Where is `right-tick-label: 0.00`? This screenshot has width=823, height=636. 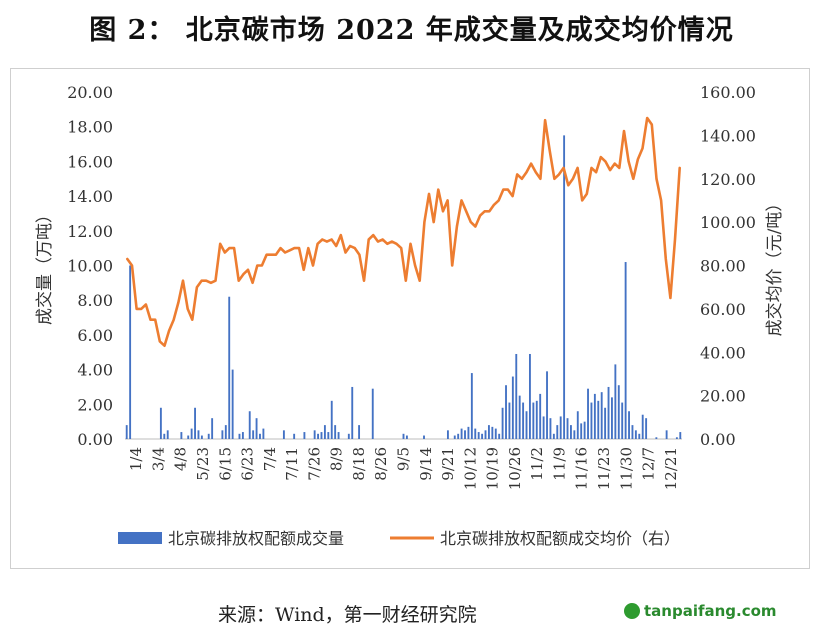
right-tick-label: 0.00 is located at coordinates (718, 439).